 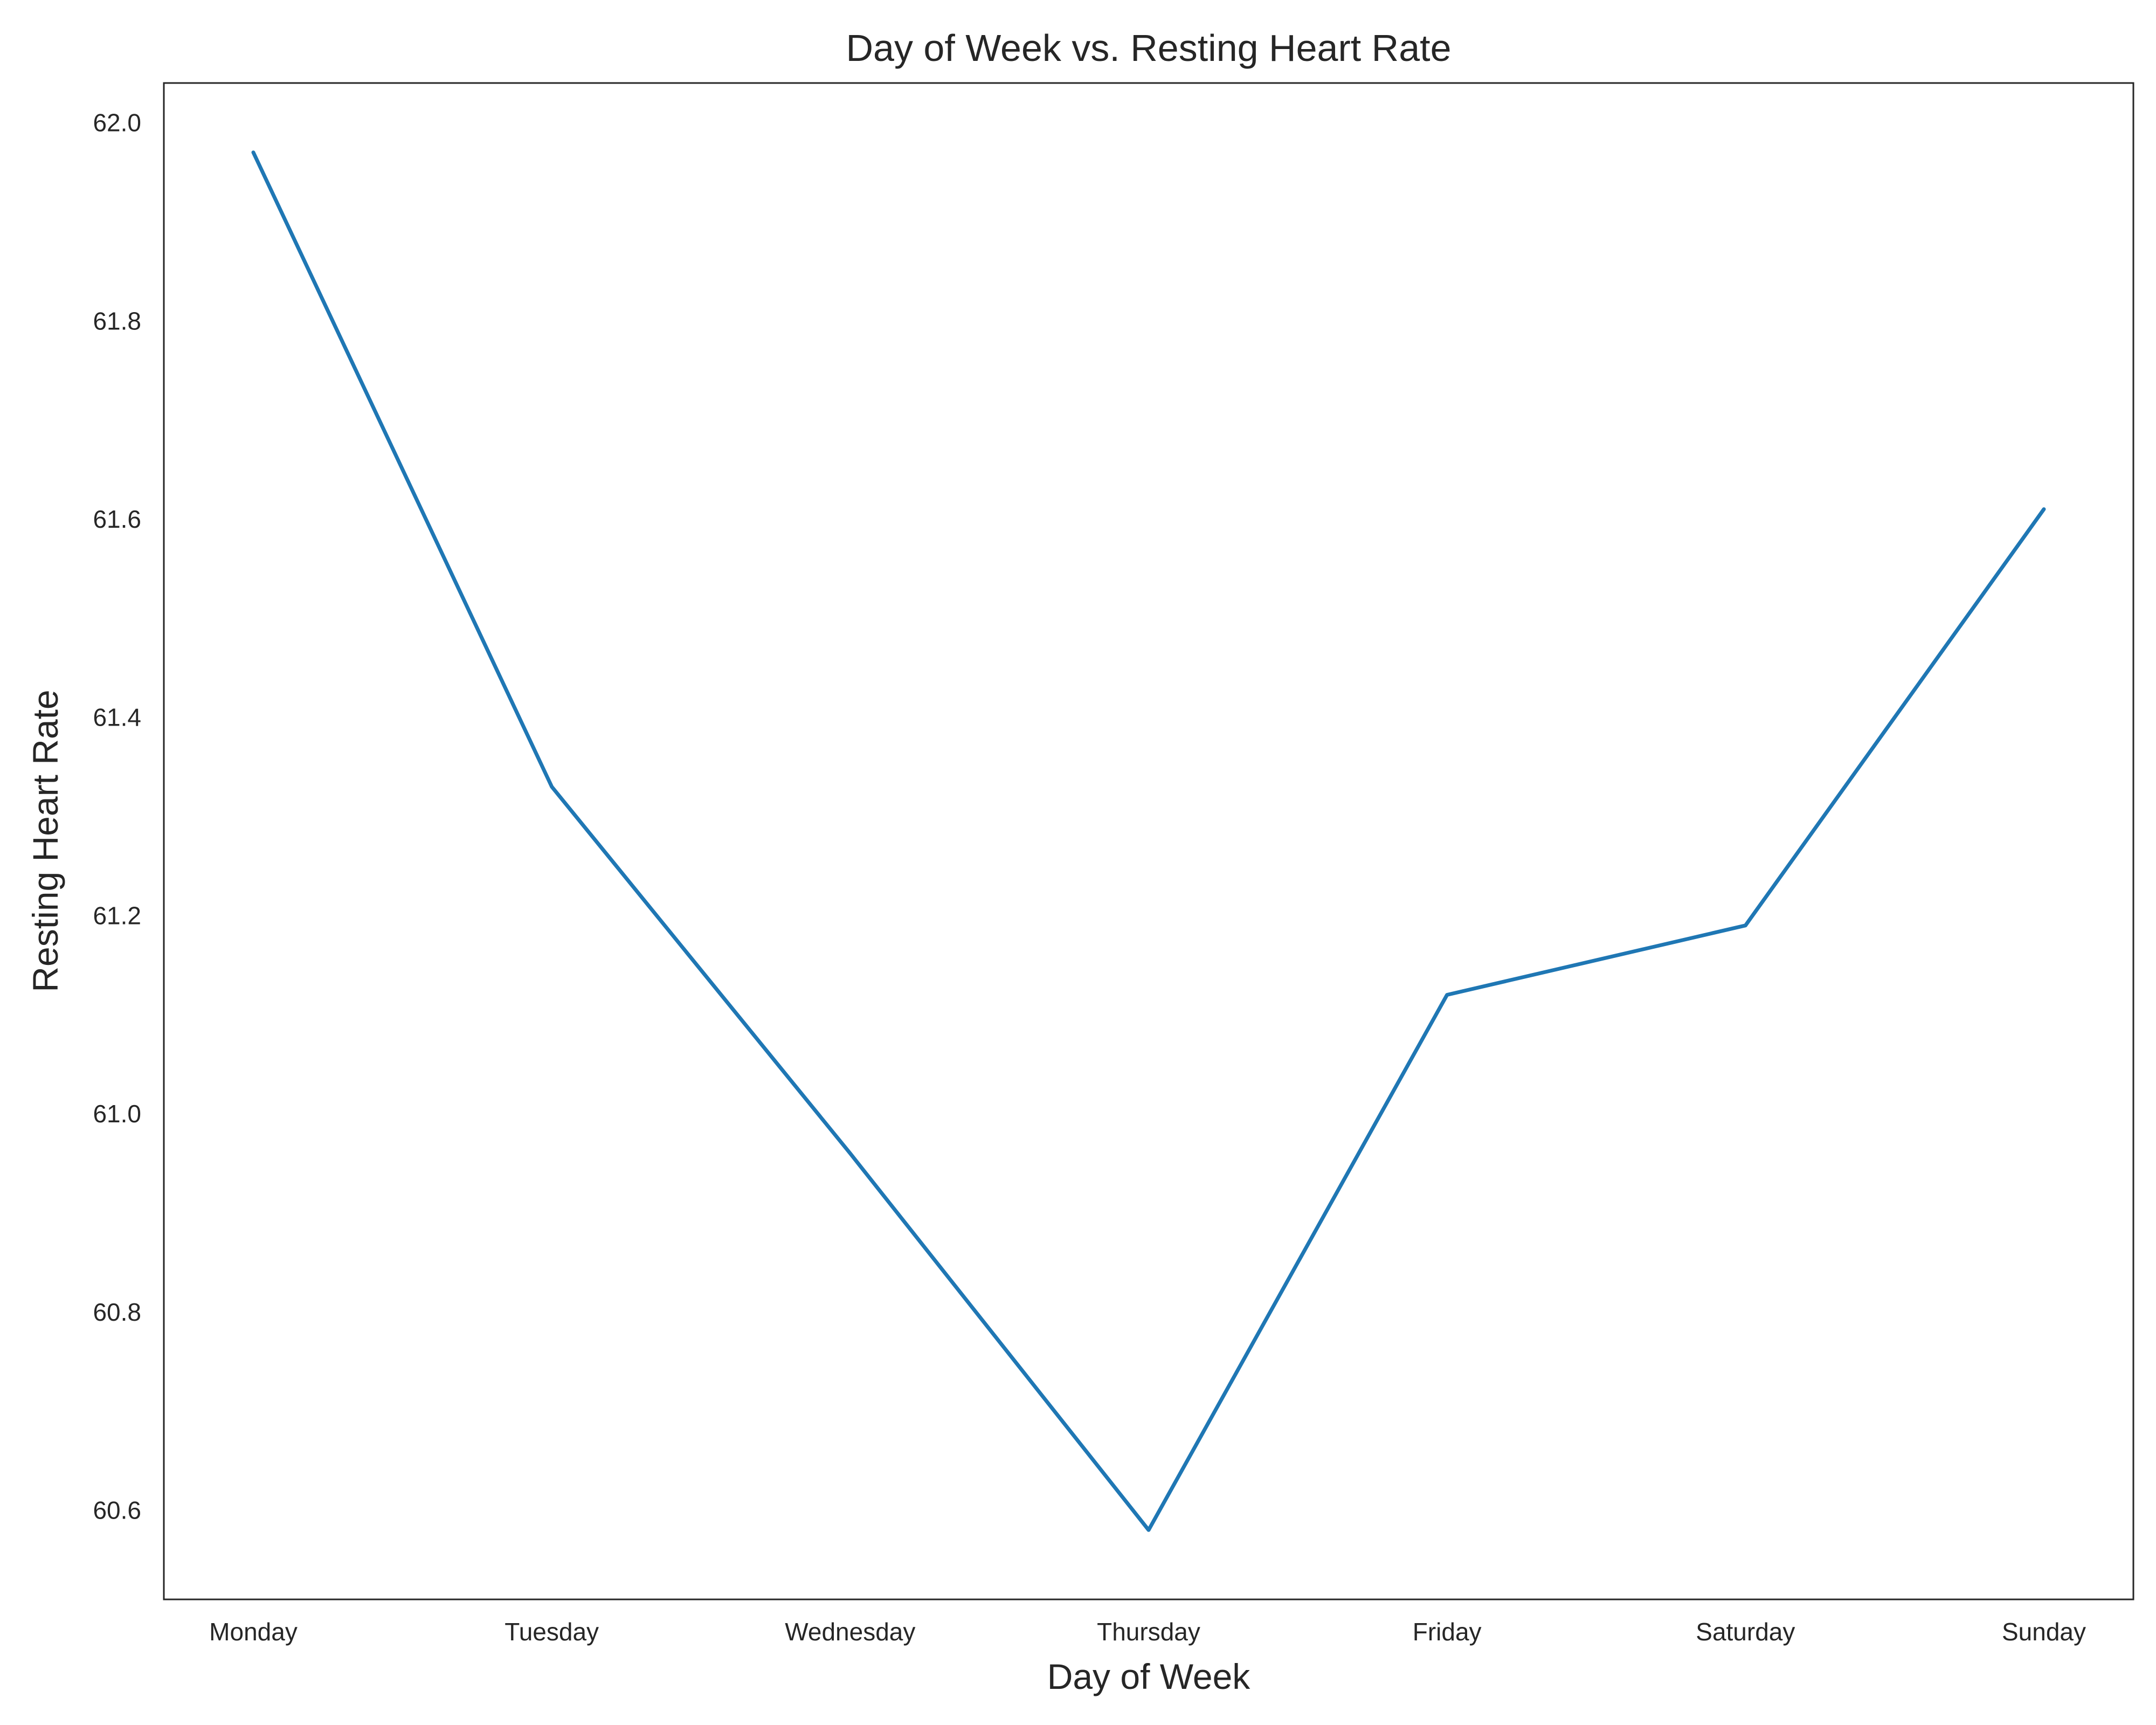 What do you see at coordinates (117, 123) in the screenshot?
I see `y-tick-label: 62.0` at bounding box center [117, 123].